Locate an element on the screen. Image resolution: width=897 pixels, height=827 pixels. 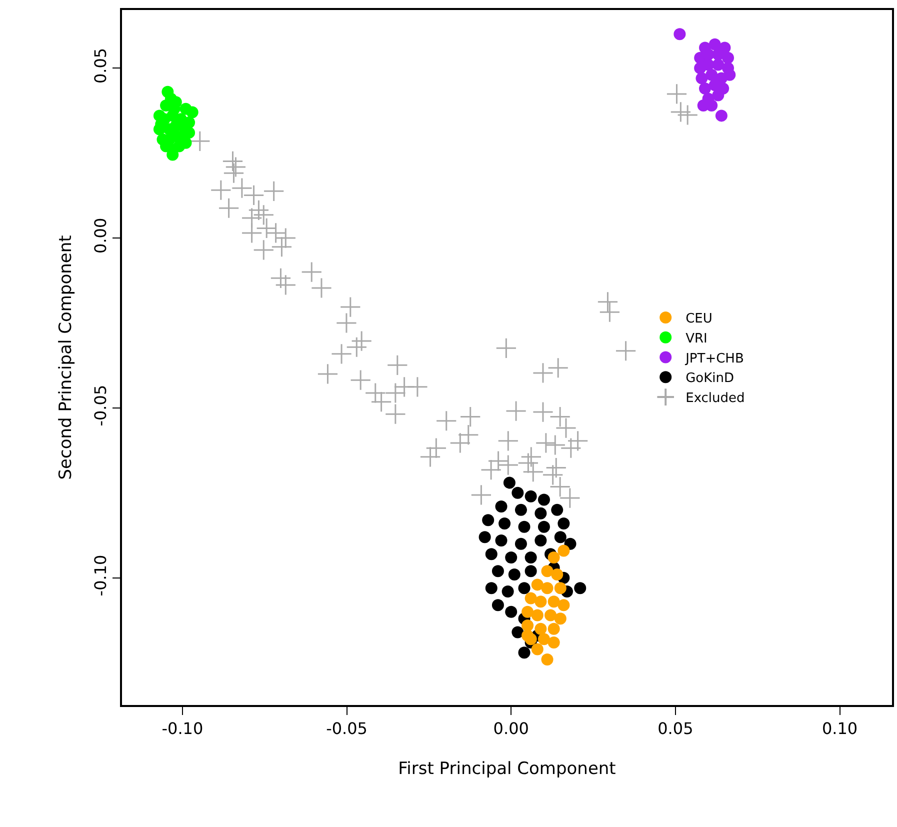
y-tick-label: 0.05 is located at coordinates (100, 66).